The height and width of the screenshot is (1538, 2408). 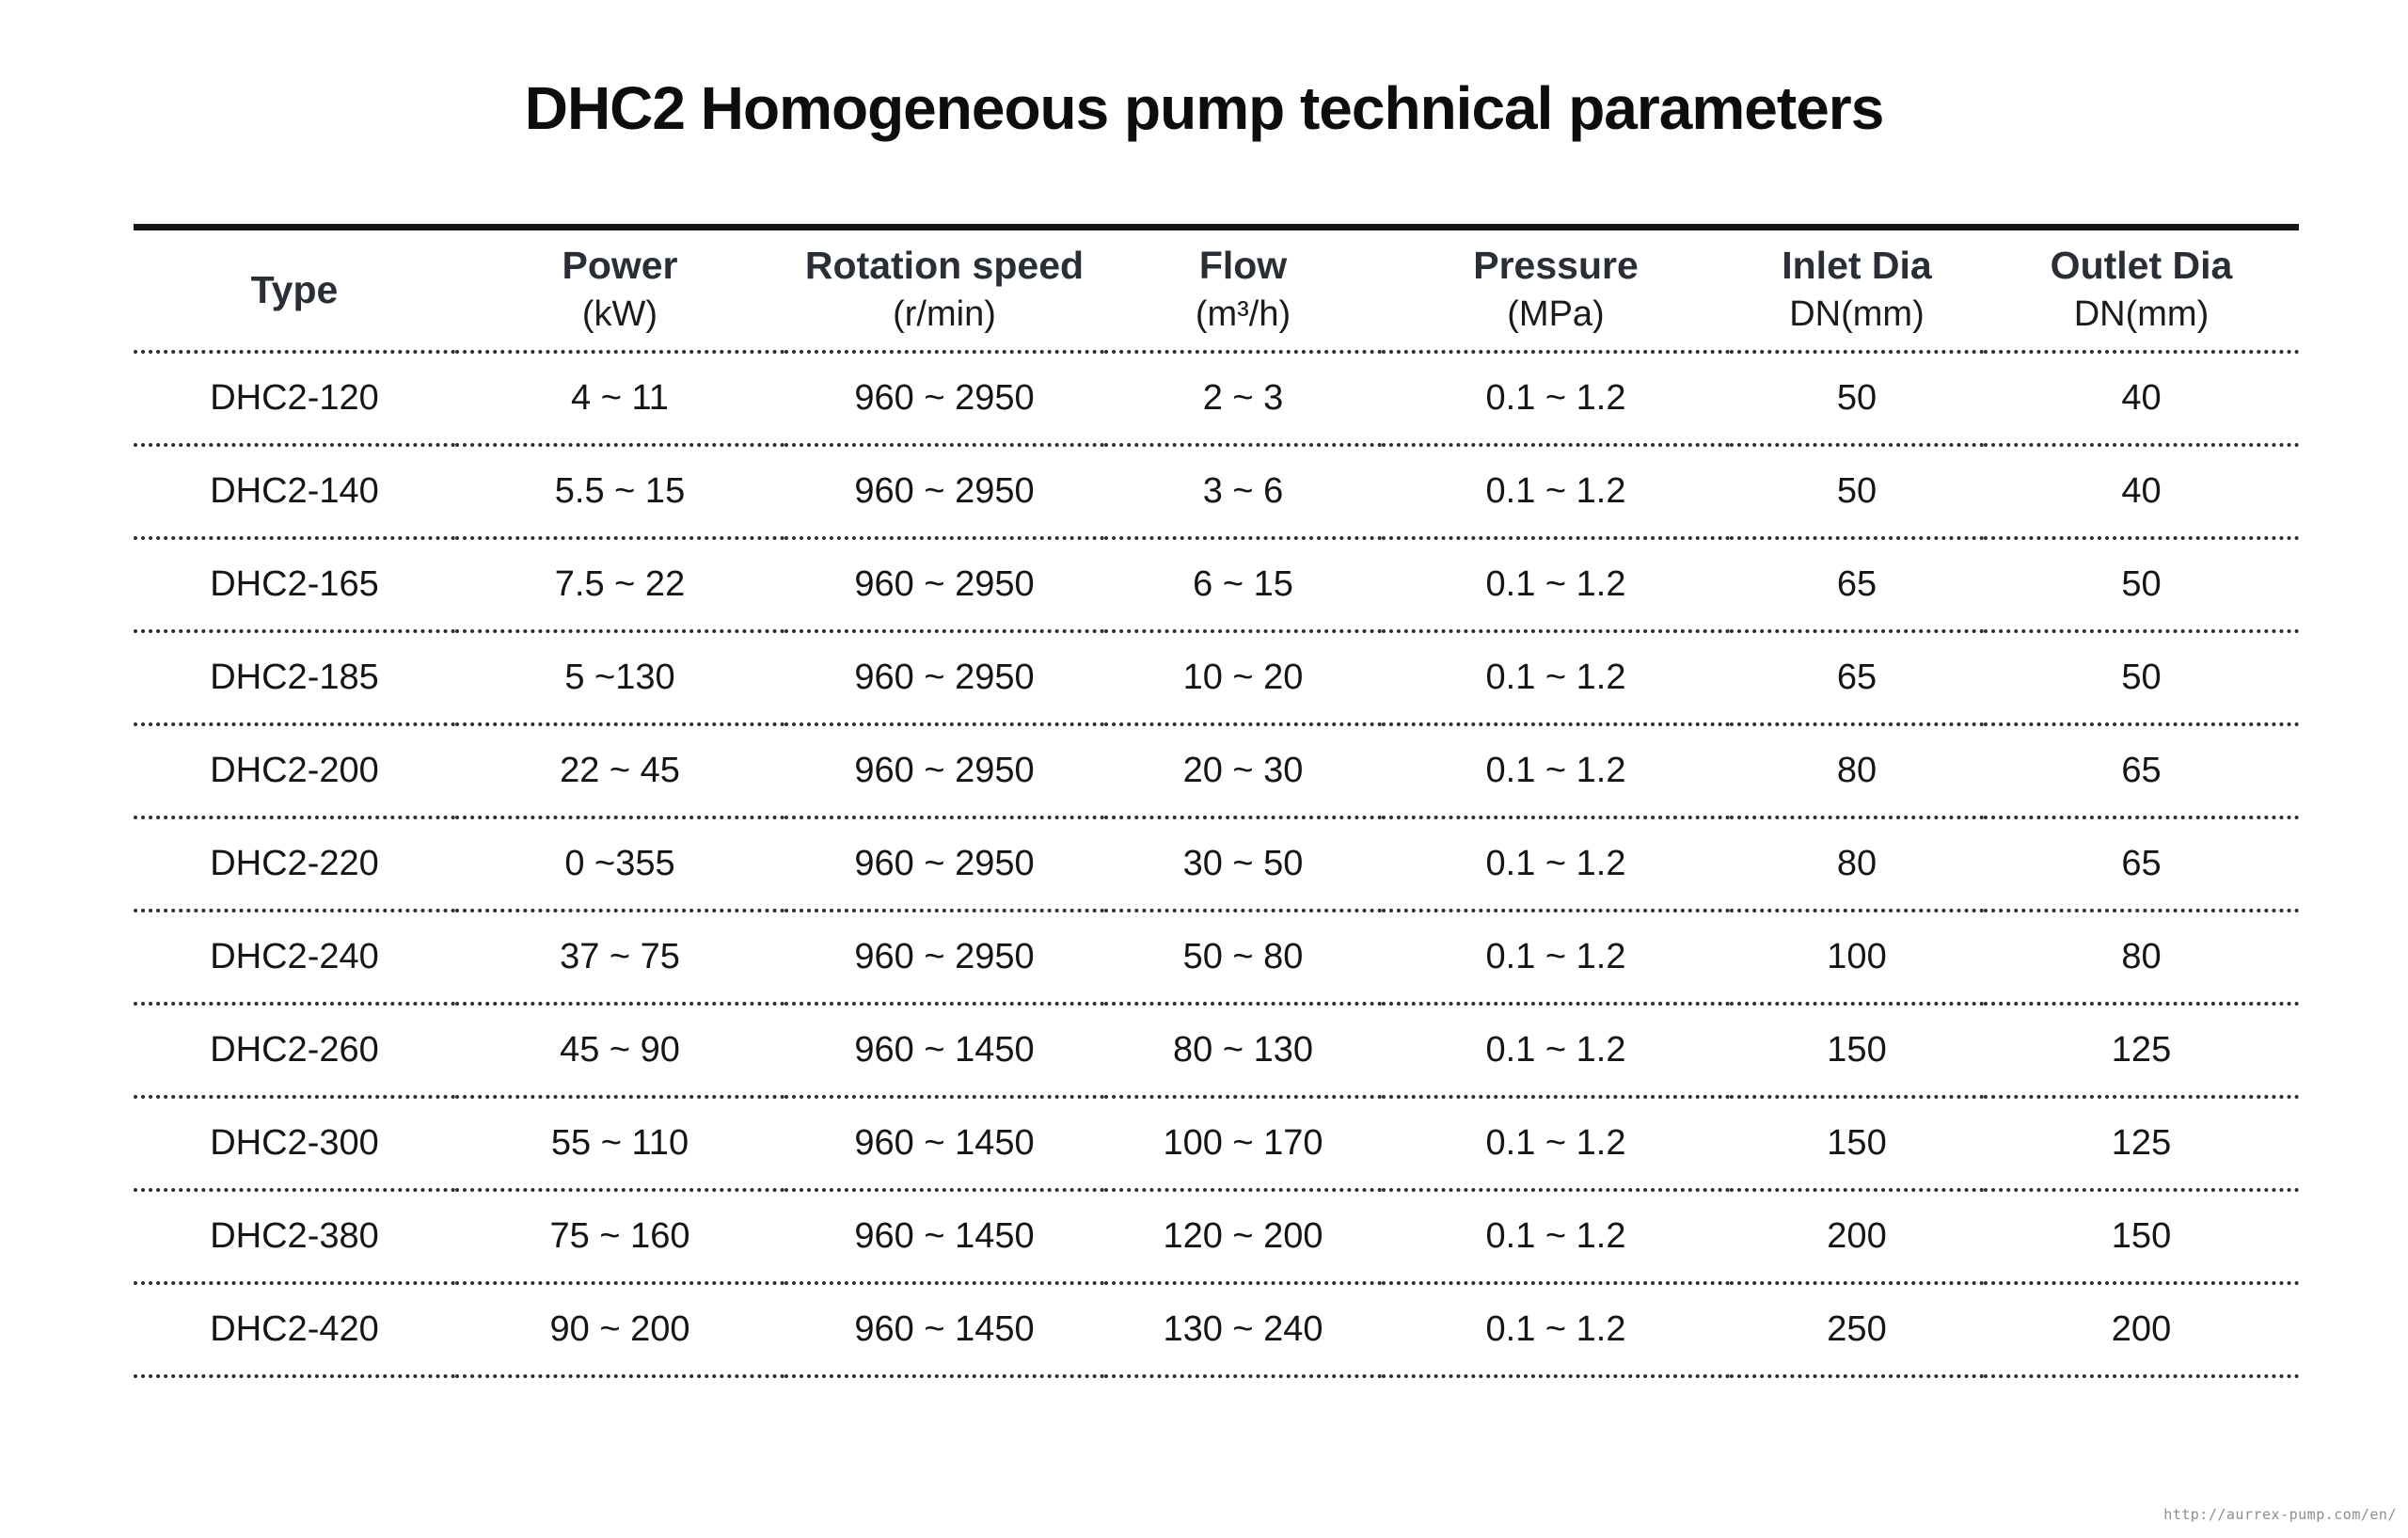 What do you see at coordinates (620, 1237) in the screenshot?
I see `cell-power: 75 ~ 160` at bounding box center [620, 1237].